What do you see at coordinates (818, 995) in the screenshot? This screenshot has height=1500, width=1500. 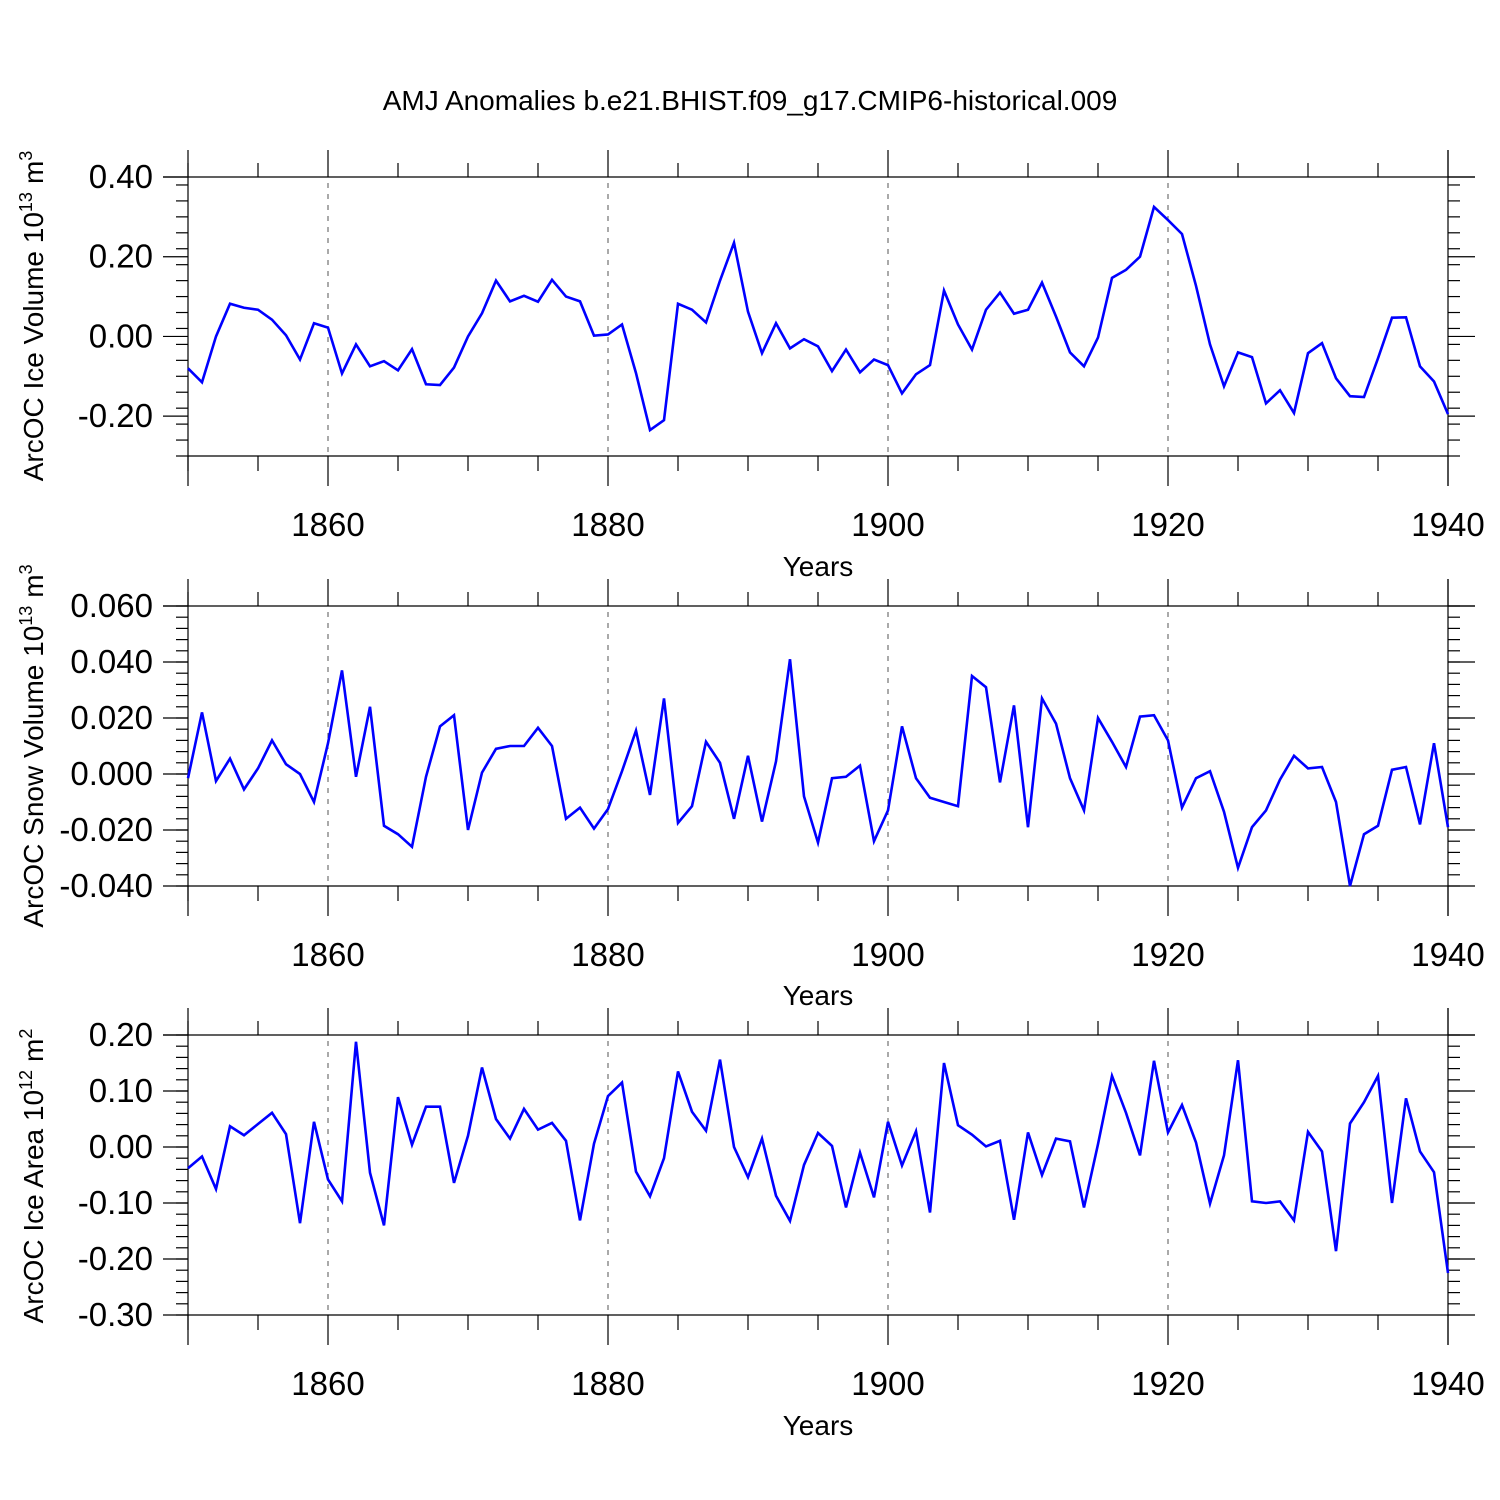 I see `xlabel-snow-volume: Years` at bounding box center [818, 995].